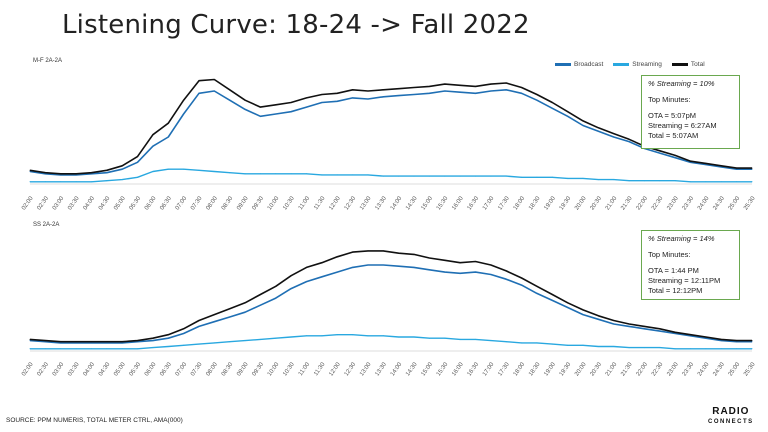  What do you see at coordinates (212, 203) in the screenshot?
I see `chart1-x-tick-label: 08:00` at bounding box center [212, 203].